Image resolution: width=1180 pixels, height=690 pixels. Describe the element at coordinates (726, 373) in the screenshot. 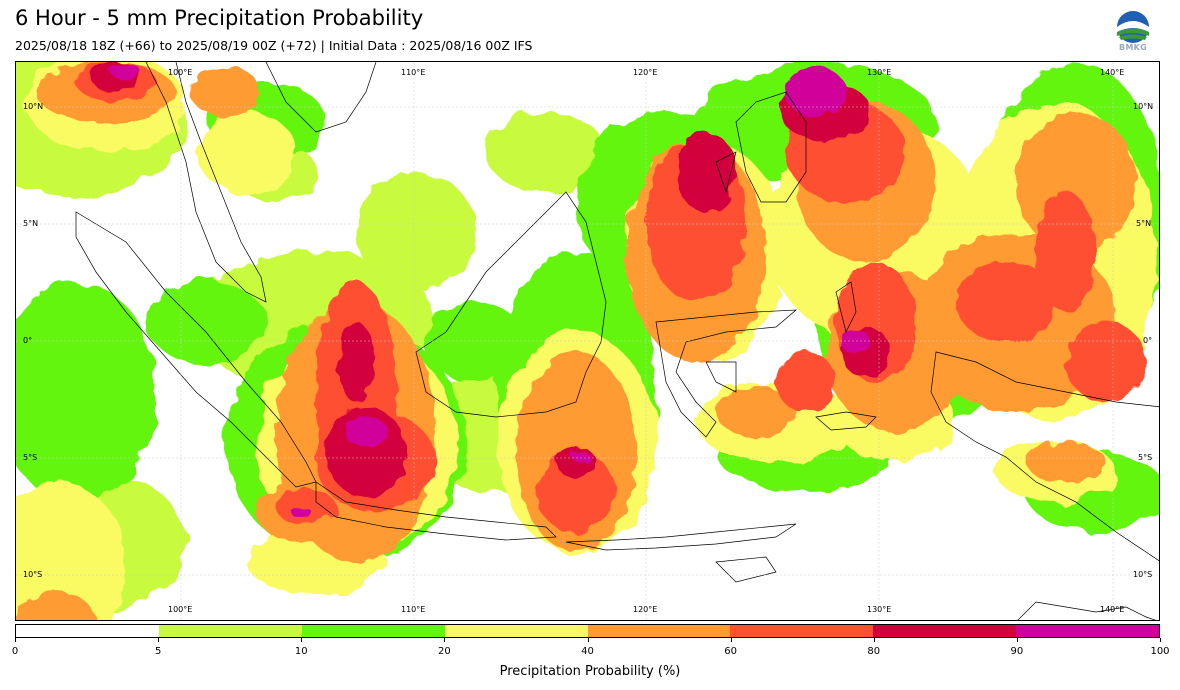

I see `sulawesi-coast` at that location.